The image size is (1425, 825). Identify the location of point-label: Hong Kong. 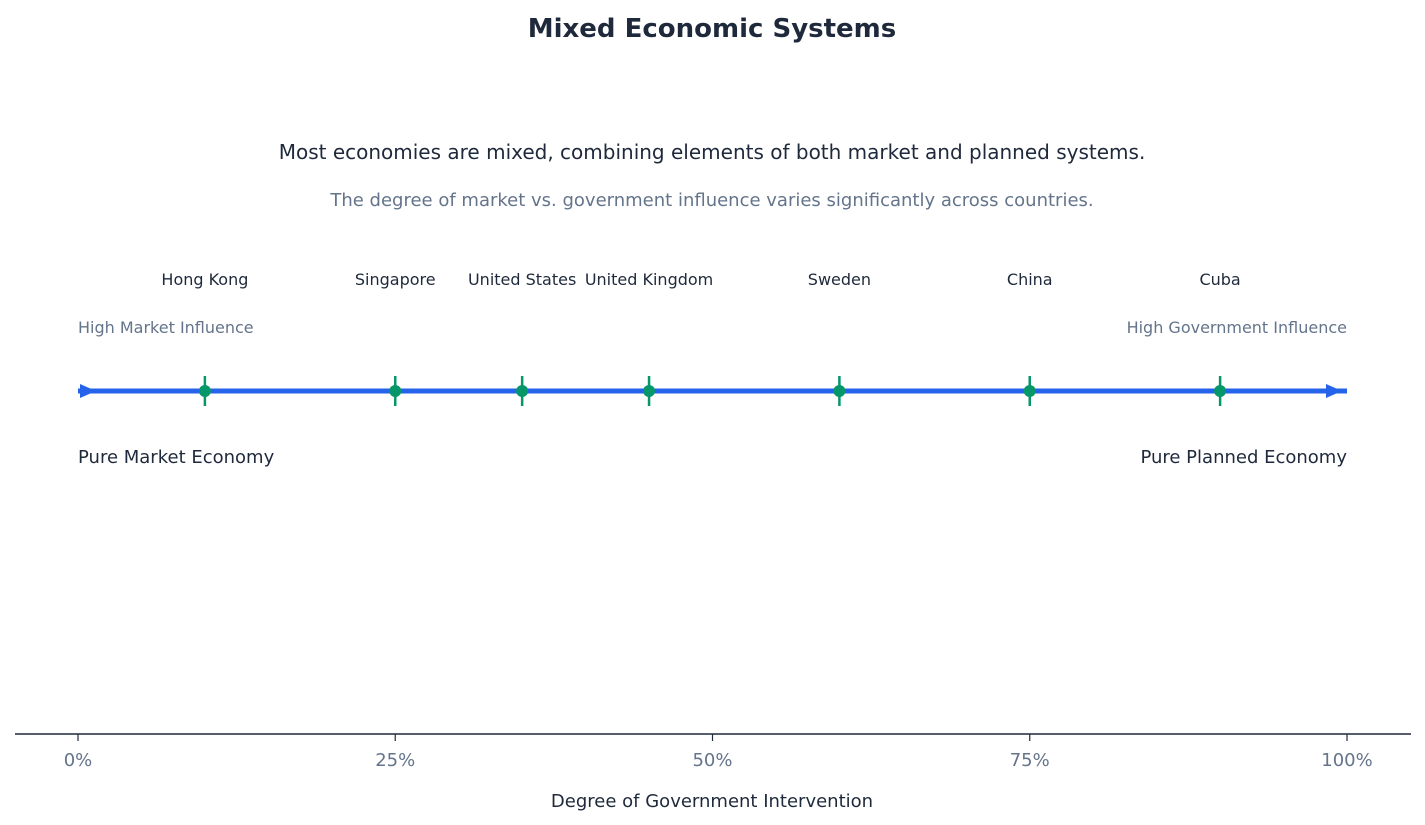
(204, 279).